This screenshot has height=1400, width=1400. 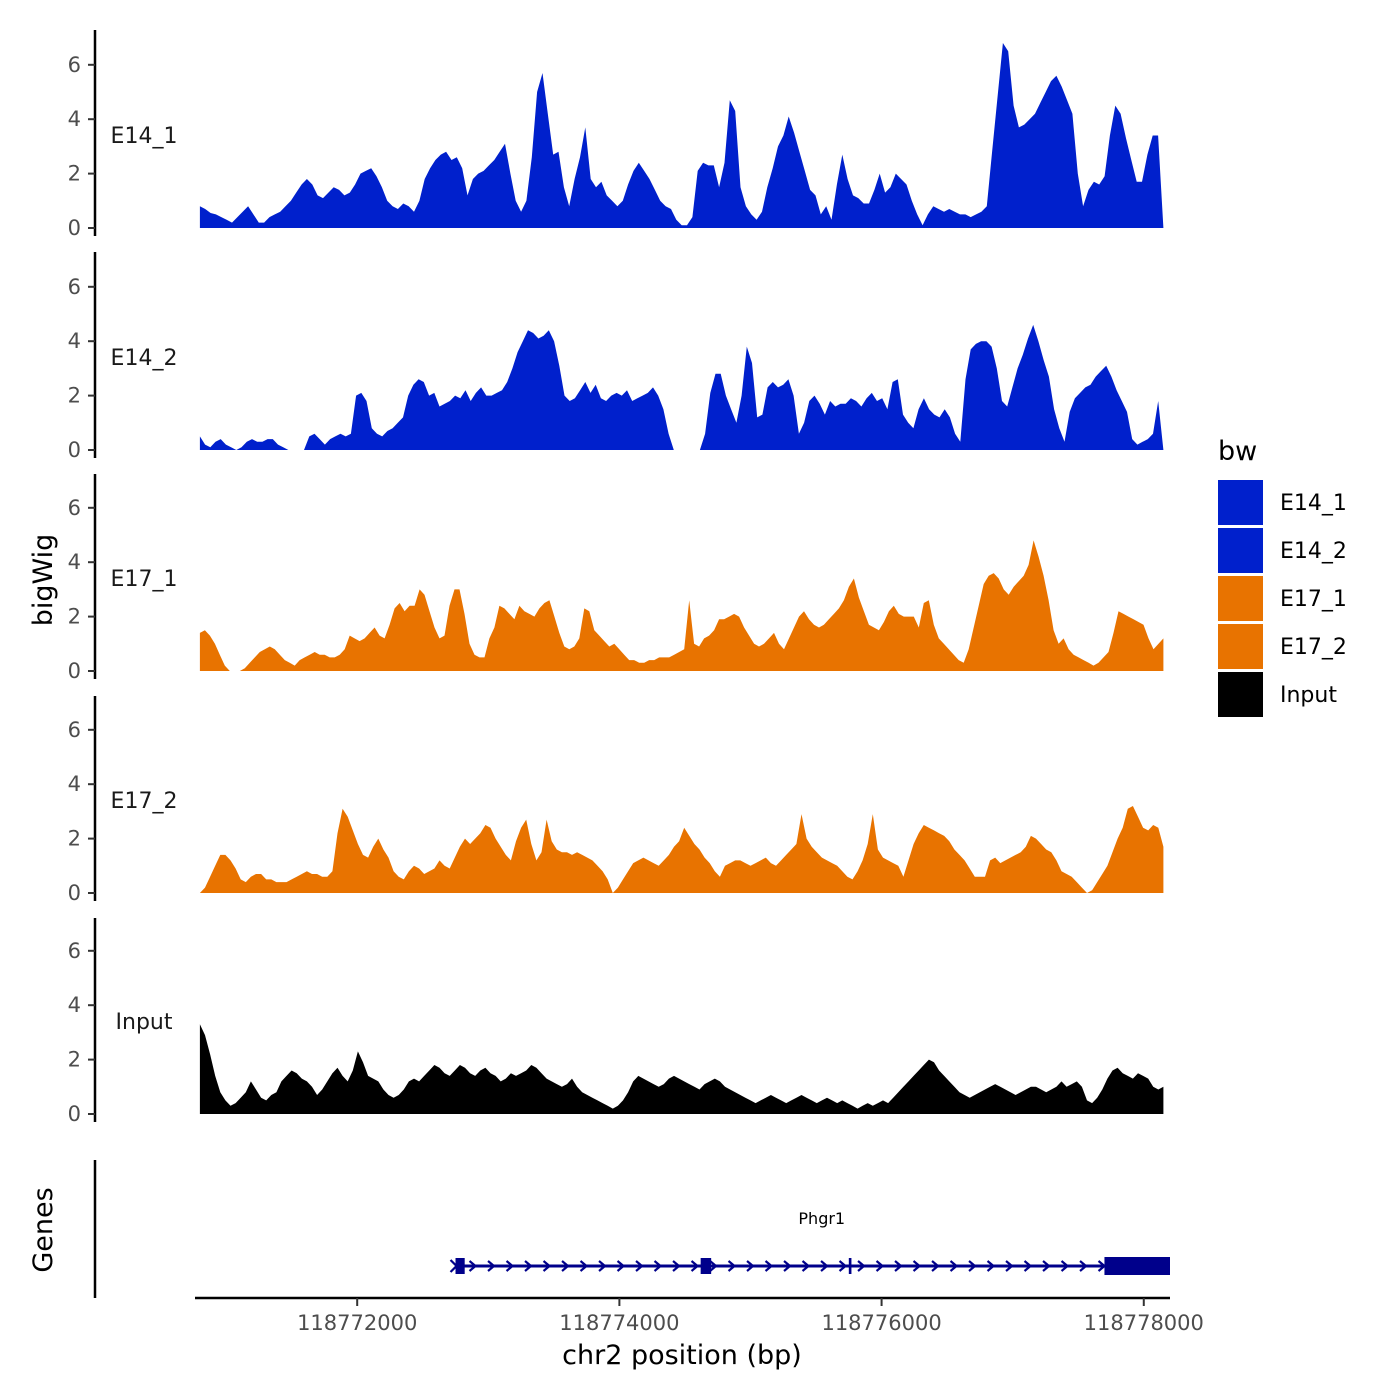 What do you see at coordinates (616, 1022) in the screenshot?
I see `track-input: 0 2 4 6 Input` at bounding box center [616, 1022].